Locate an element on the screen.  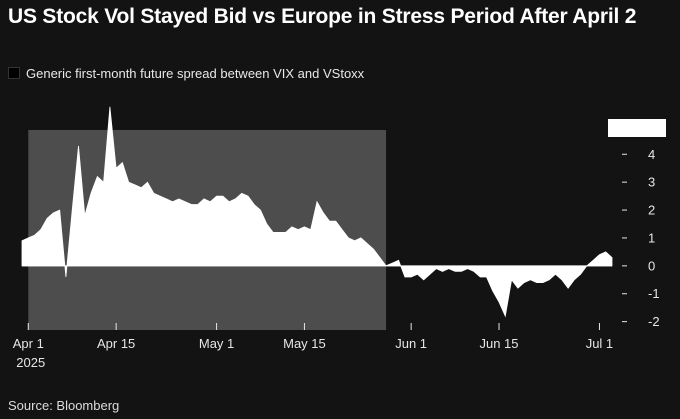
y-tick-label: 1 is located at coordinates (651, 237).